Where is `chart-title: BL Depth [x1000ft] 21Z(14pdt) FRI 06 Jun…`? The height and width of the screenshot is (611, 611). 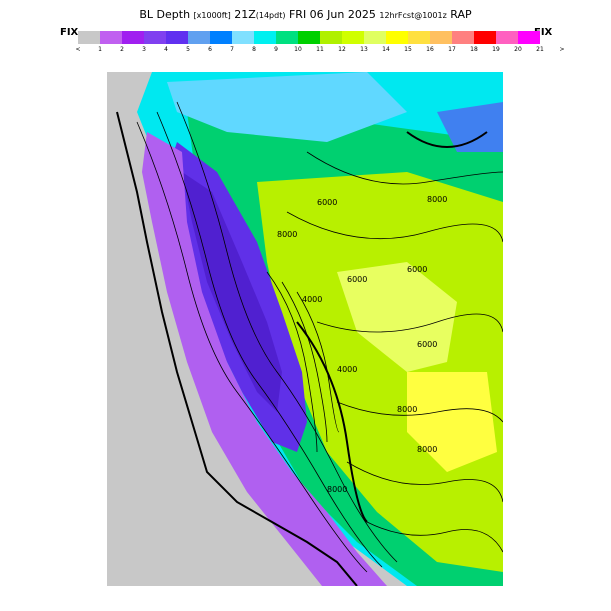 chart-title: BL Depth [x1000ft] 21Z(14pdt) FRI 06 Jun… is located at coordinates (305, 14).